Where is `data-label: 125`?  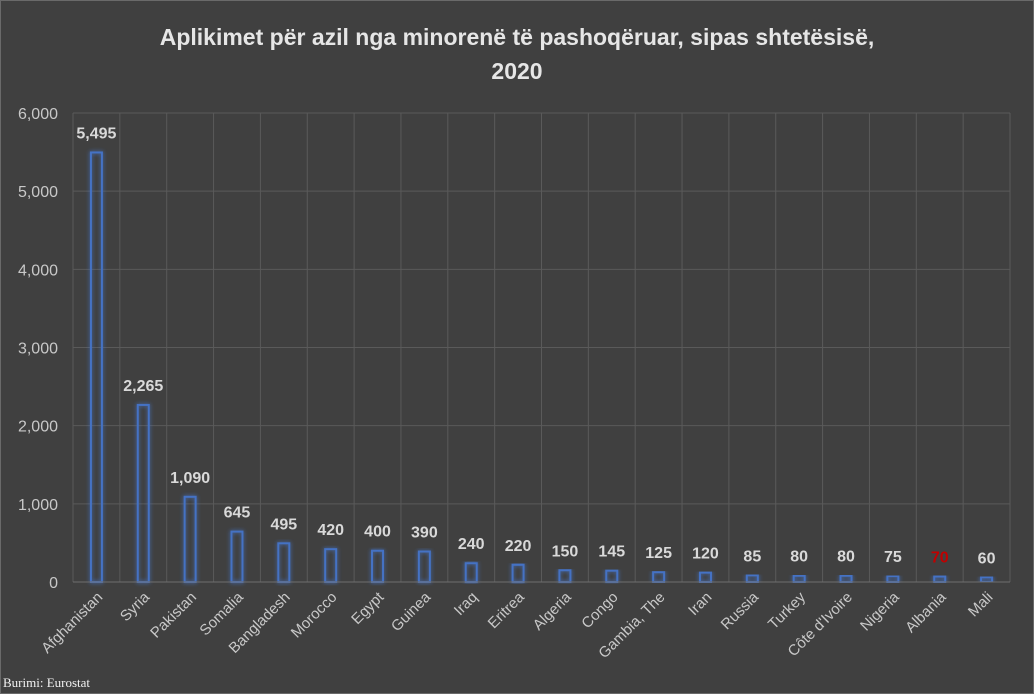
data-label: 125 is located at coordinates (658, 553).